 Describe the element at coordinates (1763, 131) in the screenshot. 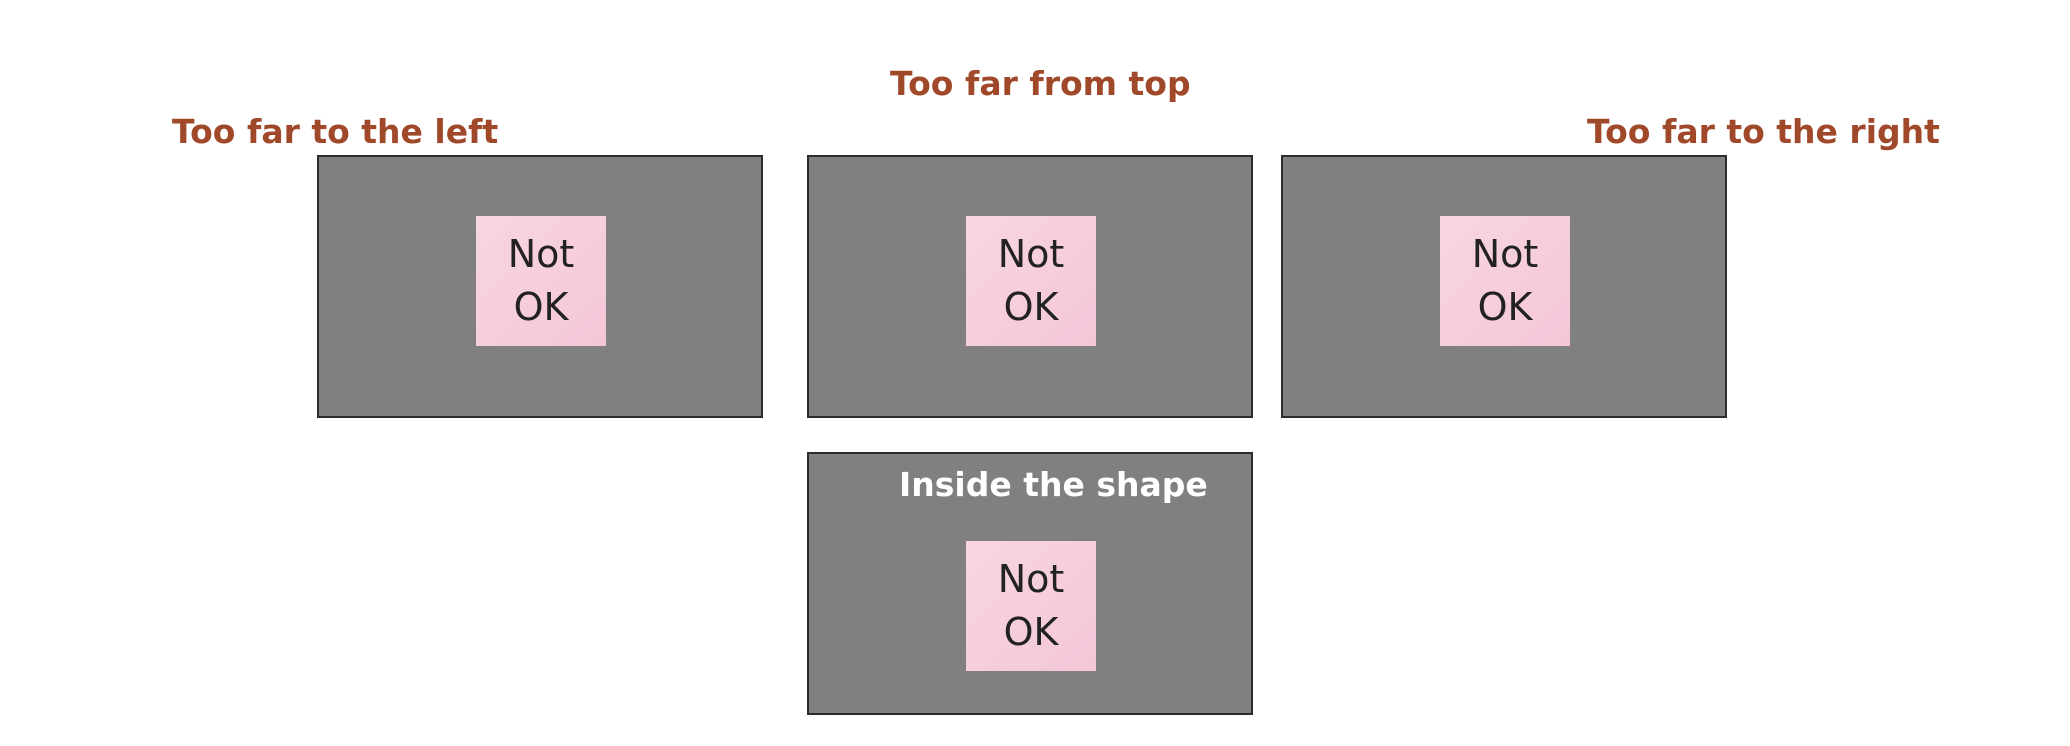

I see `caption-too-far-right: Too far to the right` at that location.